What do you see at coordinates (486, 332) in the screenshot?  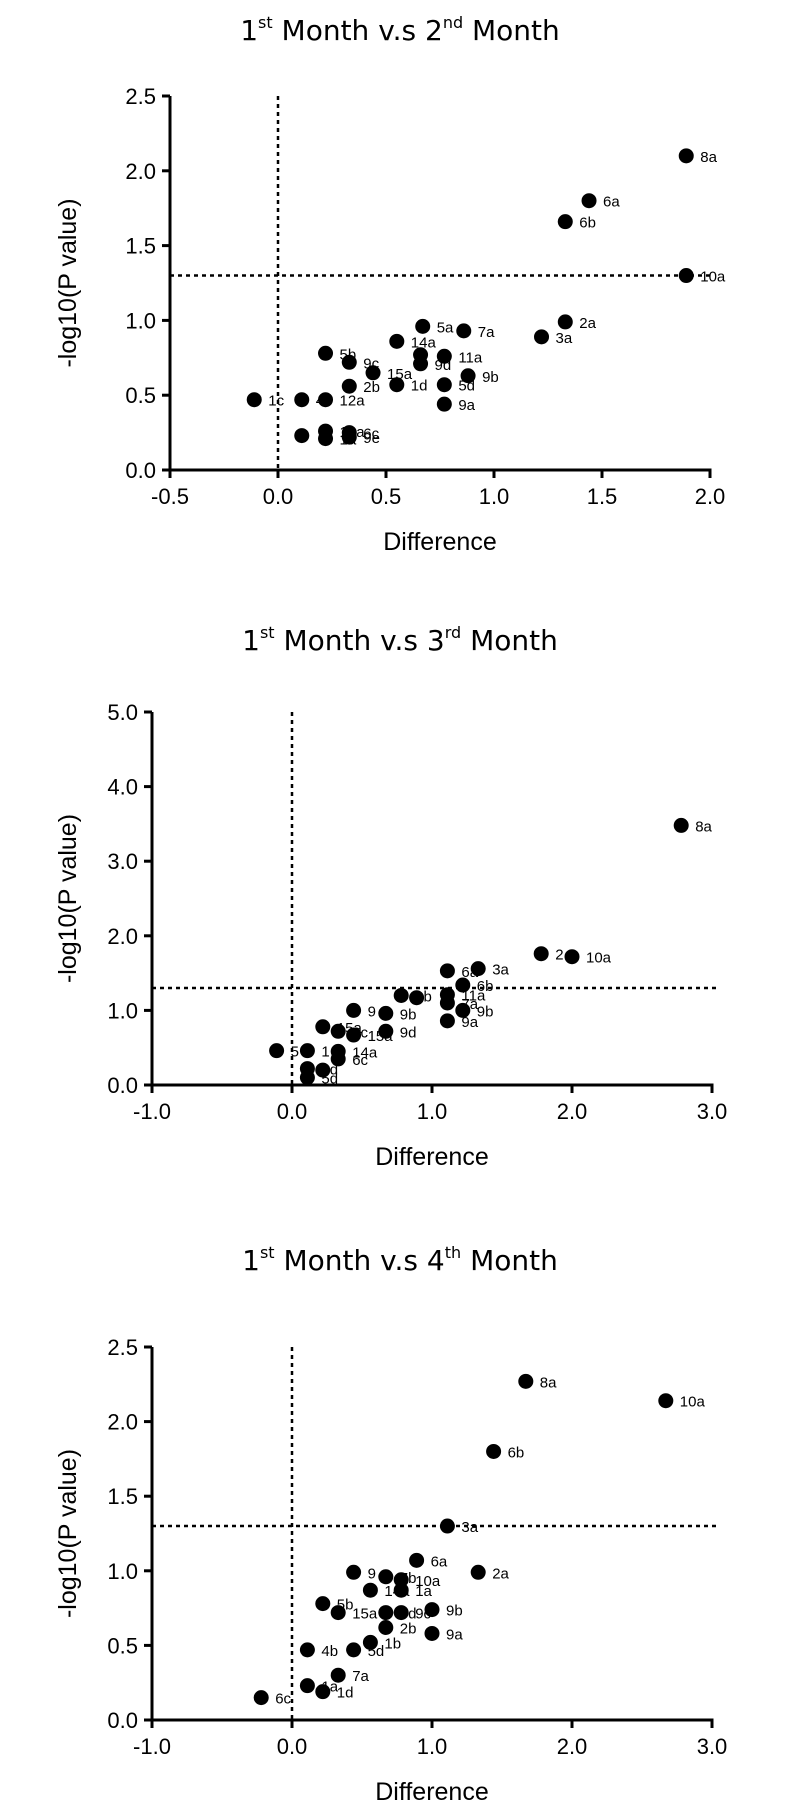 I see `point-label: 7a` at bounding box center [486, 332].